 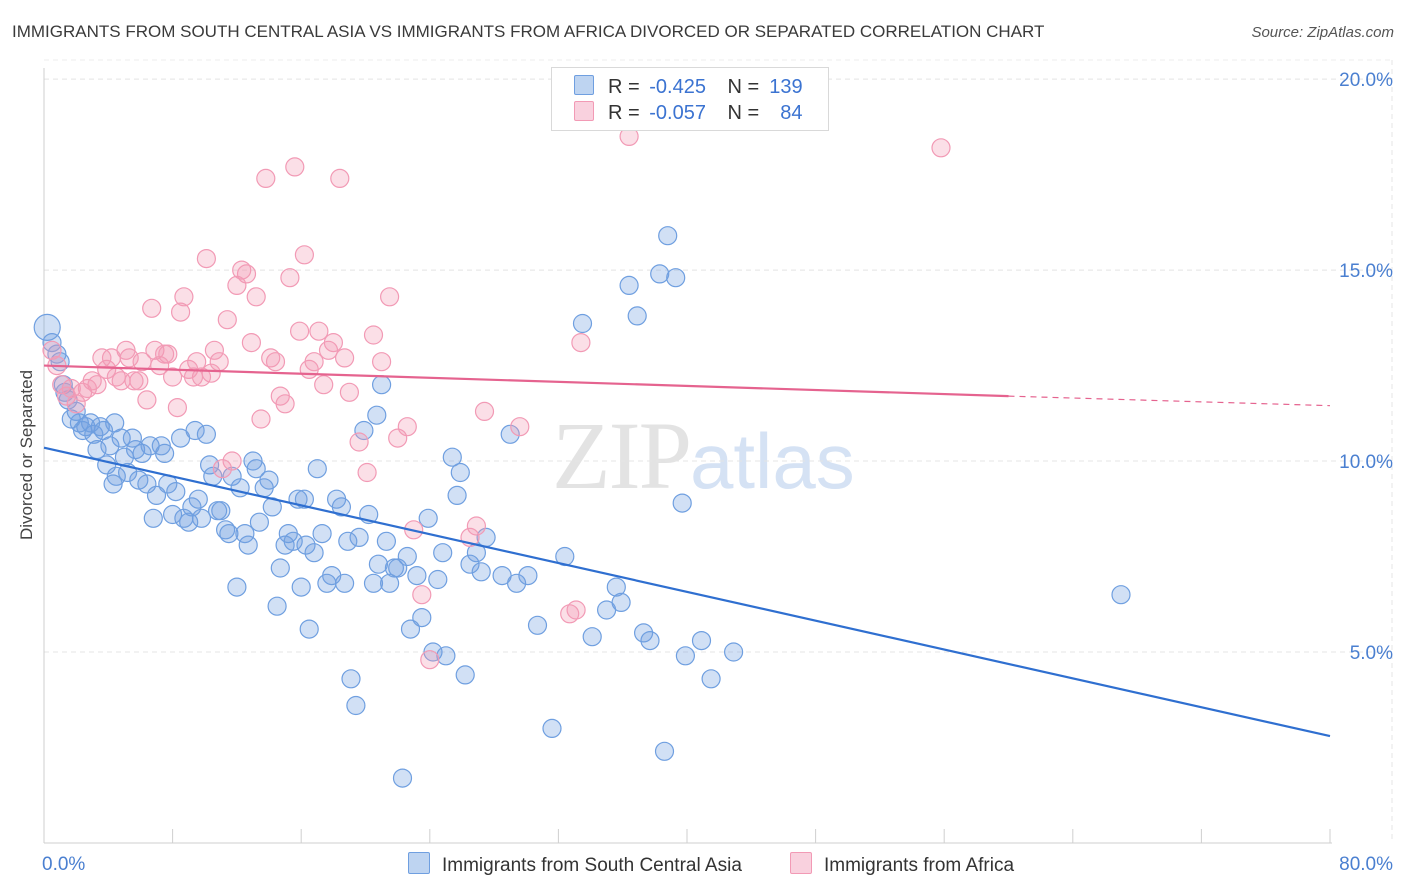 I want to click on watermark-zip: ZIP, so click(x=622, y=455).